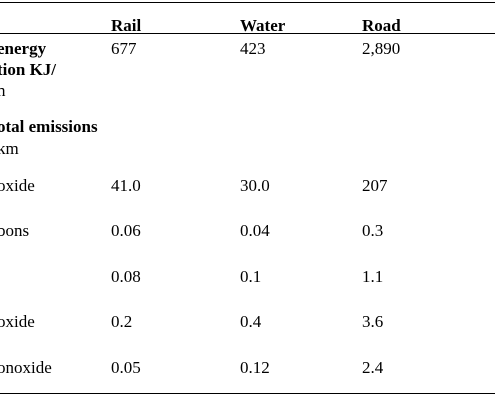 This screenshot has width=495, height=400. What do you see at coordinates (255, 230) in the screenshot?
I see `row-2-water-value: 0.04` at bounding box center [255, 230].